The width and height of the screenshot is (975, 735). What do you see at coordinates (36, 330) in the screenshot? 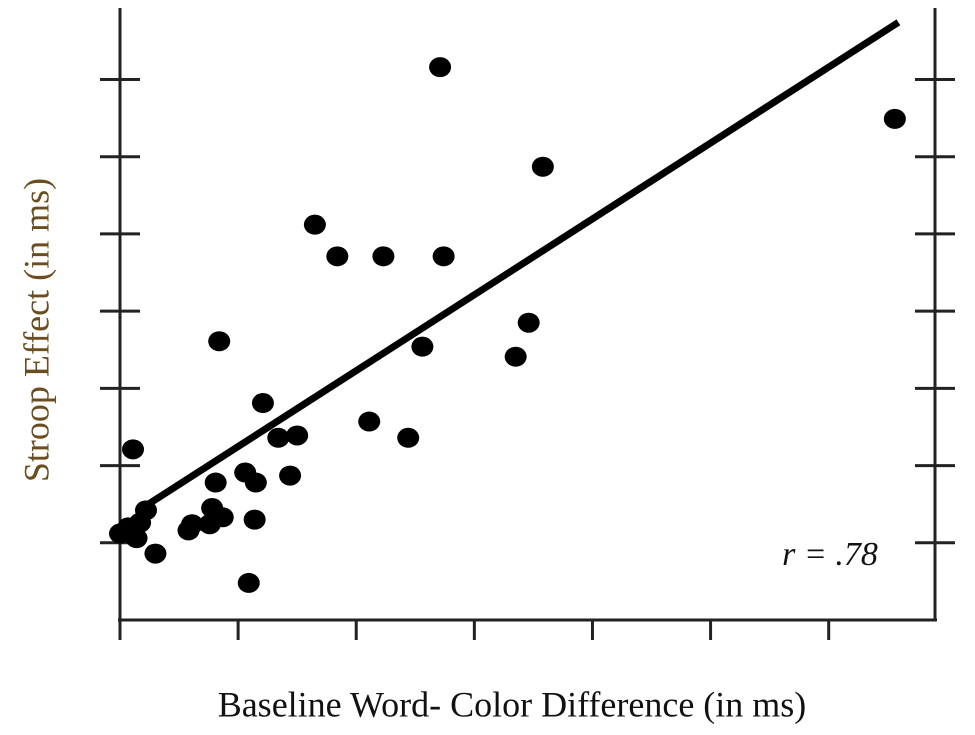
I see `y-axis-label: Stroop Effect (in ms)` at bounding box center [36, 330].